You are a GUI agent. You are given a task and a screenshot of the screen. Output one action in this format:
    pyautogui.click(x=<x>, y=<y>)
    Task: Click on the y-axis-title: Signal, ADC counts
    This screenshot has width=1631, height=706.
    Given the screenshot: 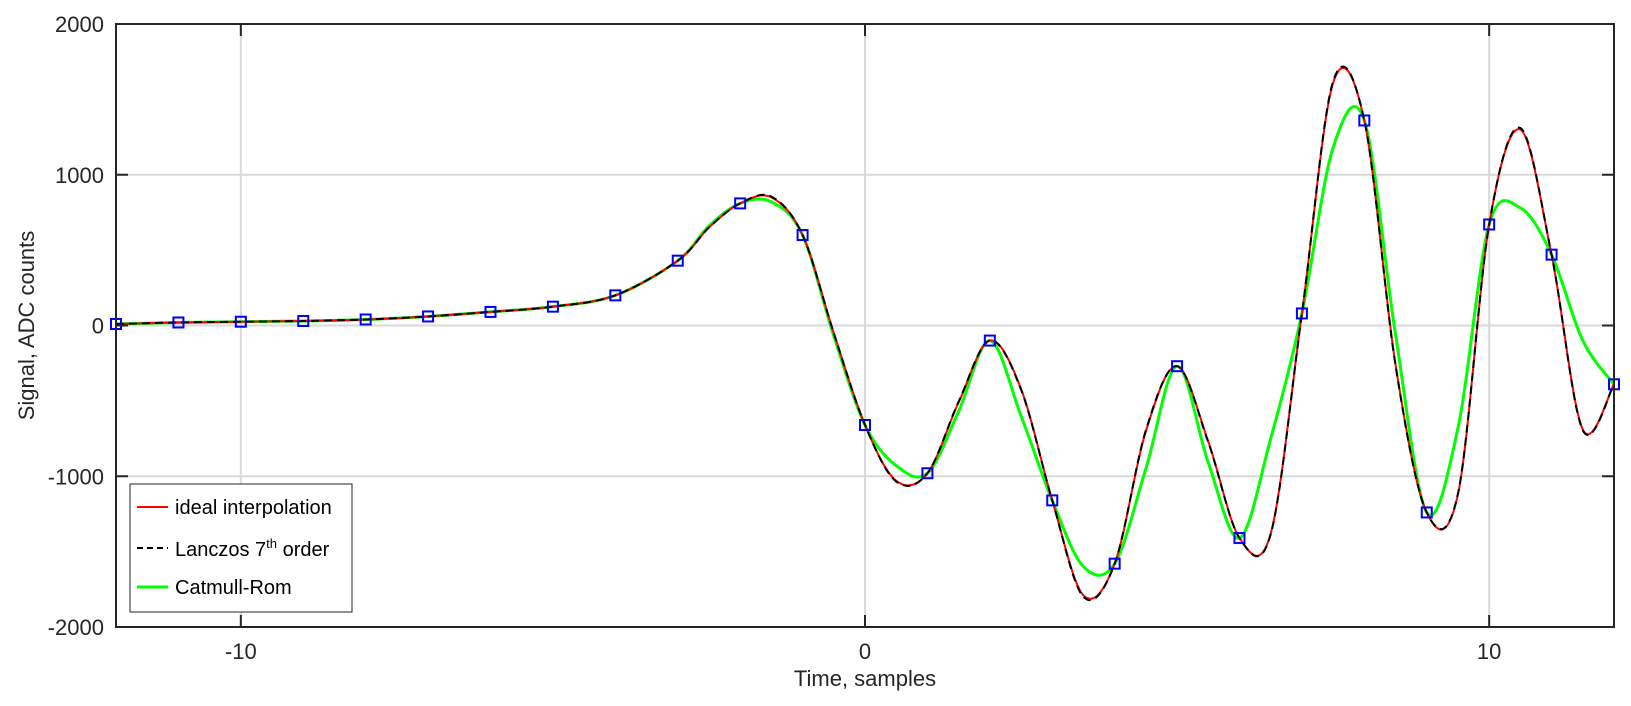 What is the action you would take?
    pyautogui.click(x=26, y=326)
    